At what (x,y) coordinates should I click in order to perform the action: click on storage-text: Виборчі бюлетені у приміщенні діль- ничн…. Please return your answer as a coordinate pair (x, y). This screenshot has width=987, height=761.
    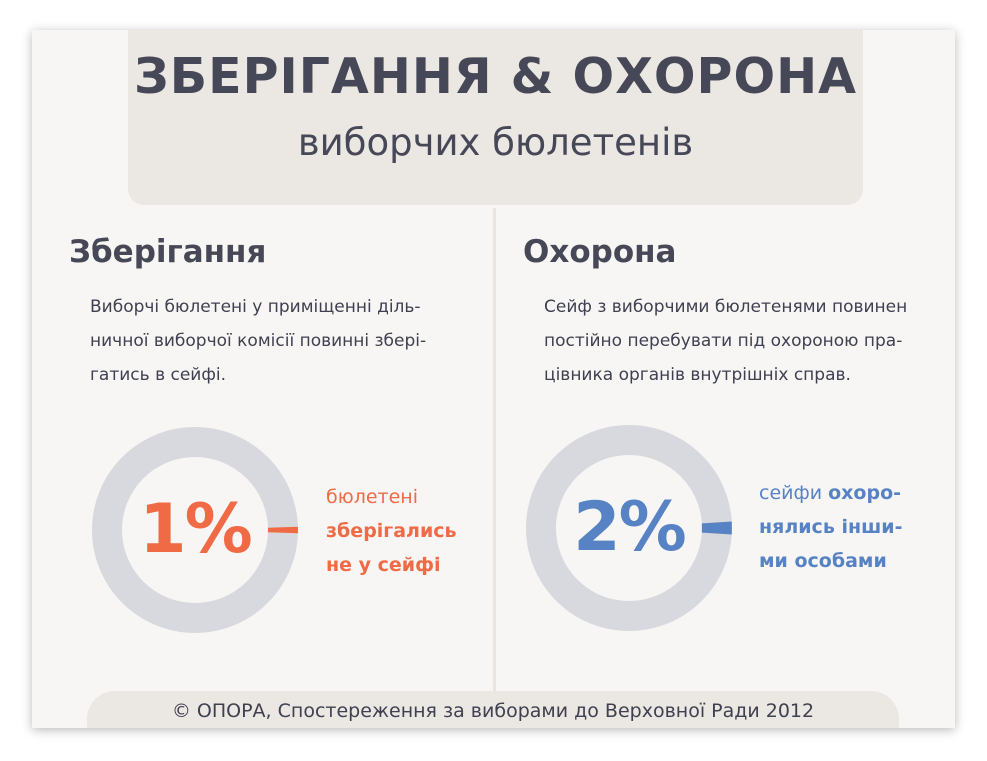
    Looking at the image, I should click on (280, 341).